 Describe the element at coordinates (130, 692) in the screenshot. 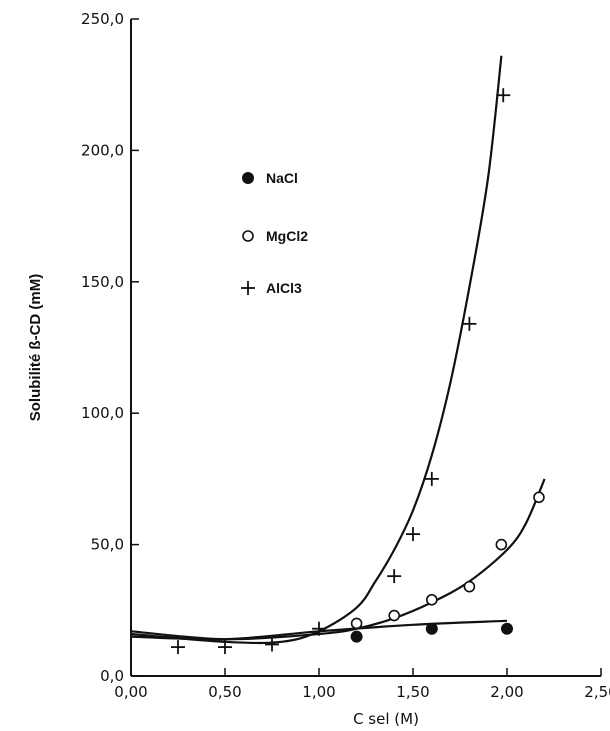

I see `x-tick-label: 0,00` at that location.